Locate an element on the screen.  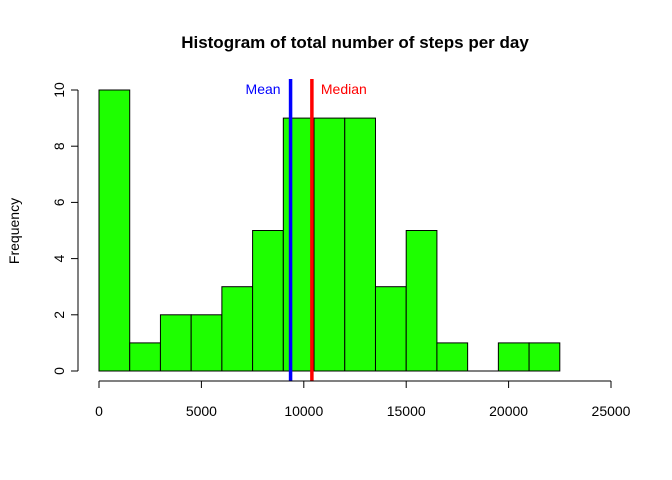
median-label: Median is located at coordinates (344, 89).